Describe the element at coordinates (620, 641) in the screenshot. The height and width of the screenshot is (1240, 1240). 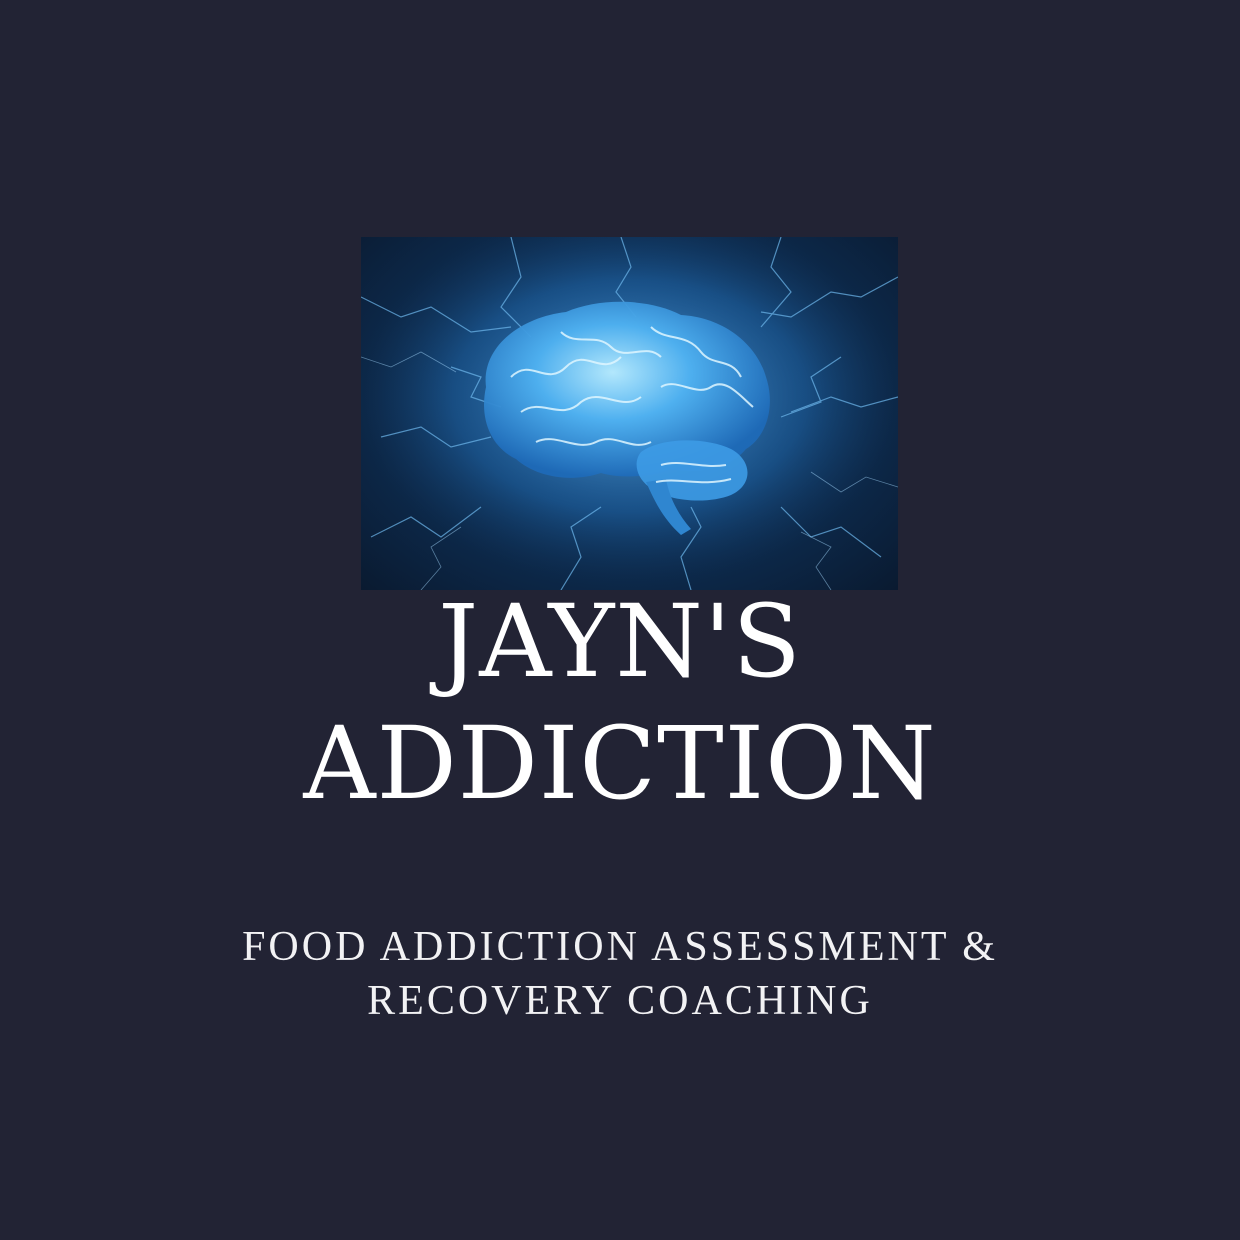
I see `title-line-1: JAYN'S` at that location.